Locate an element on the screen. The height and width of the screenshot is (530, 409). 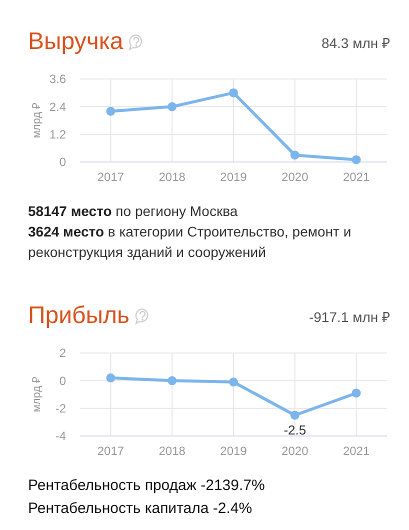
text: Рентабельность капитала -2.4% is located at coordinates (140, 508).